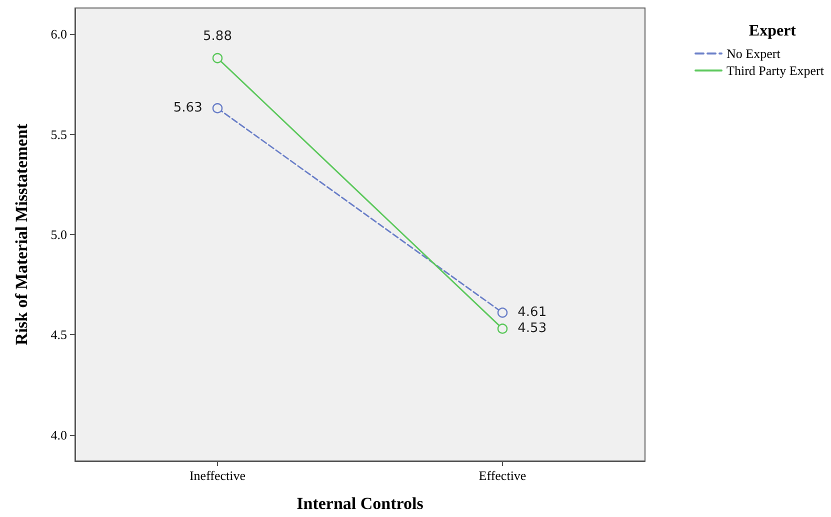 The width and height of the screenshot is (831, 517). I want to click on y-tick-label: 5.0, so click(58, 234).